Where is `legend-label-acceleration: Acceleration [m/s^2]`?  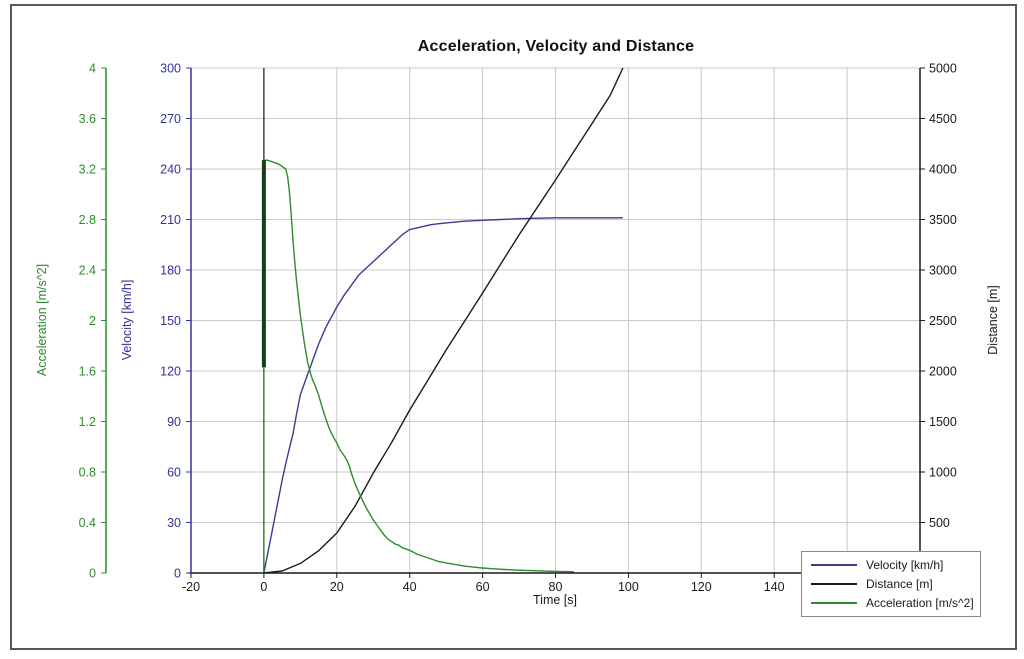
legend-label-acceleration: Acceleration [m/s^2] is located at coordinates (920, 603).